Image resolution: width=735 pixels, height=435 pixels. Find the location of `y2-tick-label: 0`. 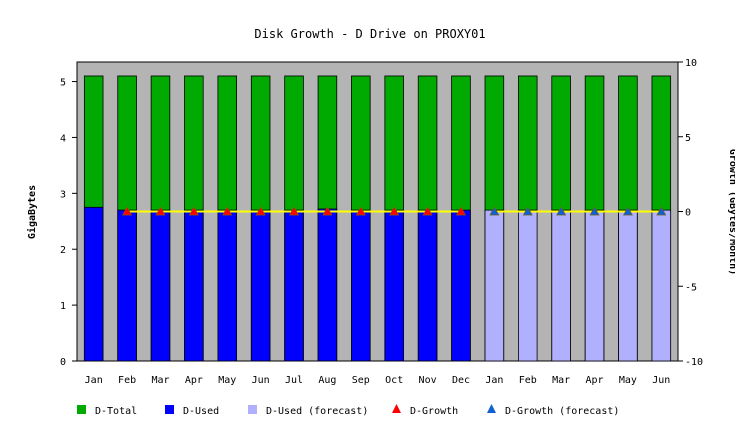

y2-tick-label: 0 is located at coordinates (688, 213).